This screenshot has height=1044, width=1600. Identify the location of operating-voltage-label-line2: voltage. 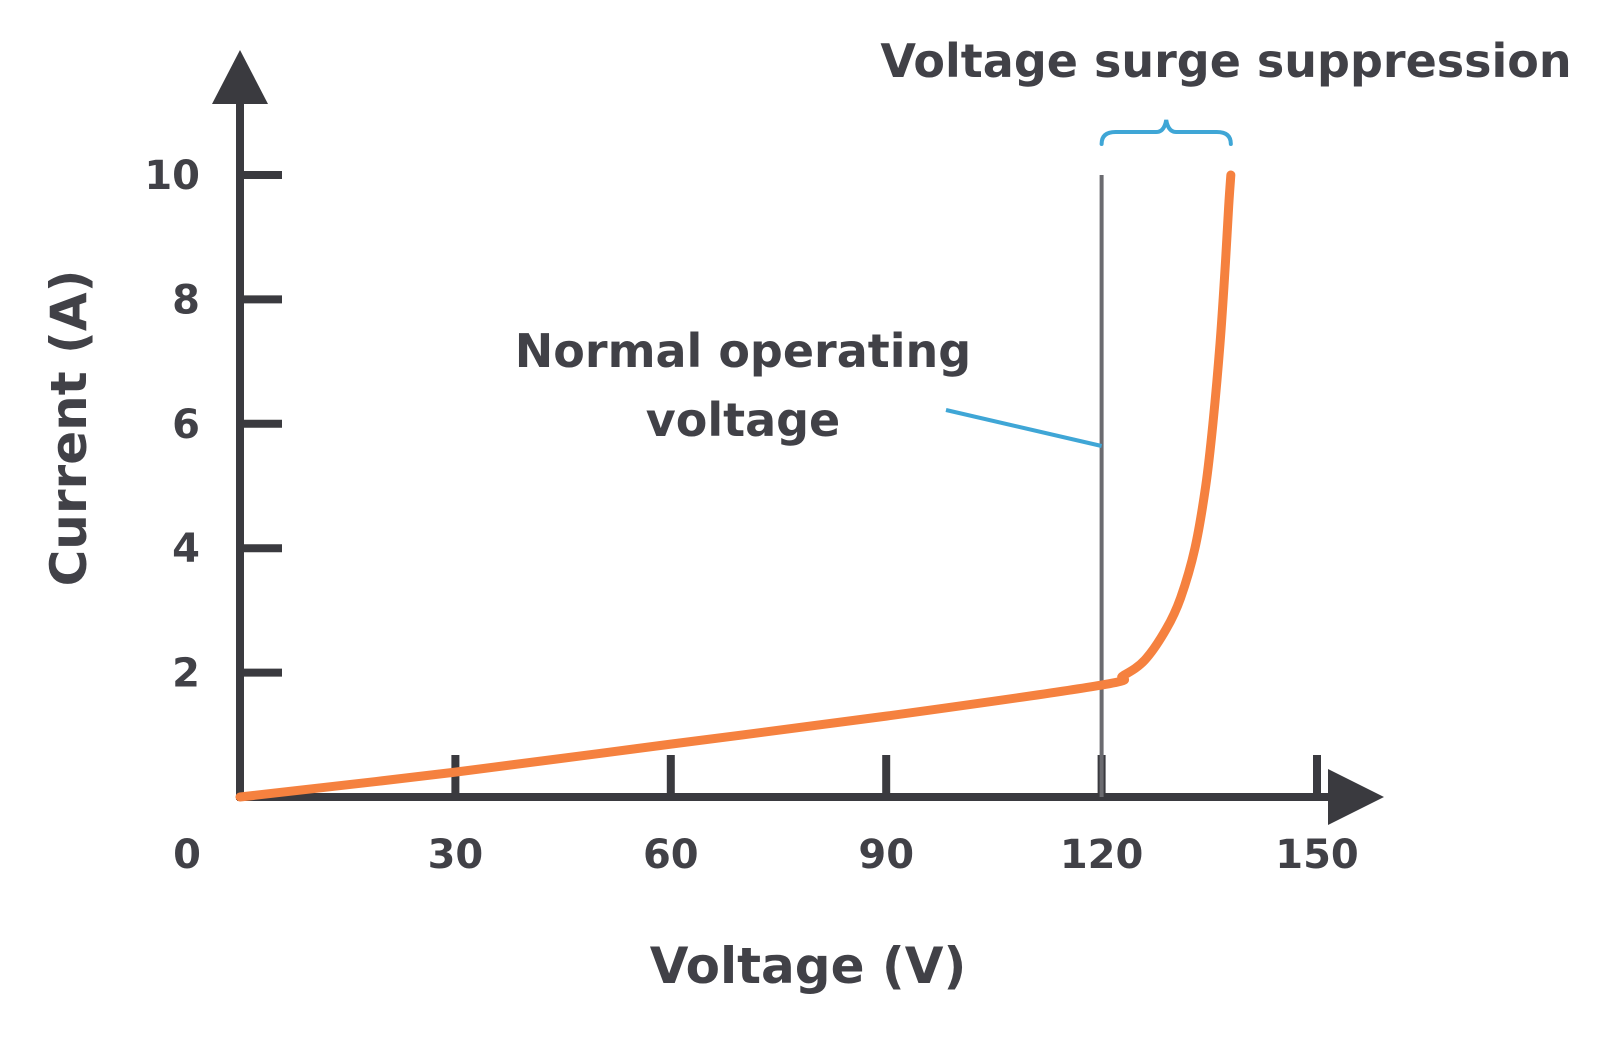
(743, 420).